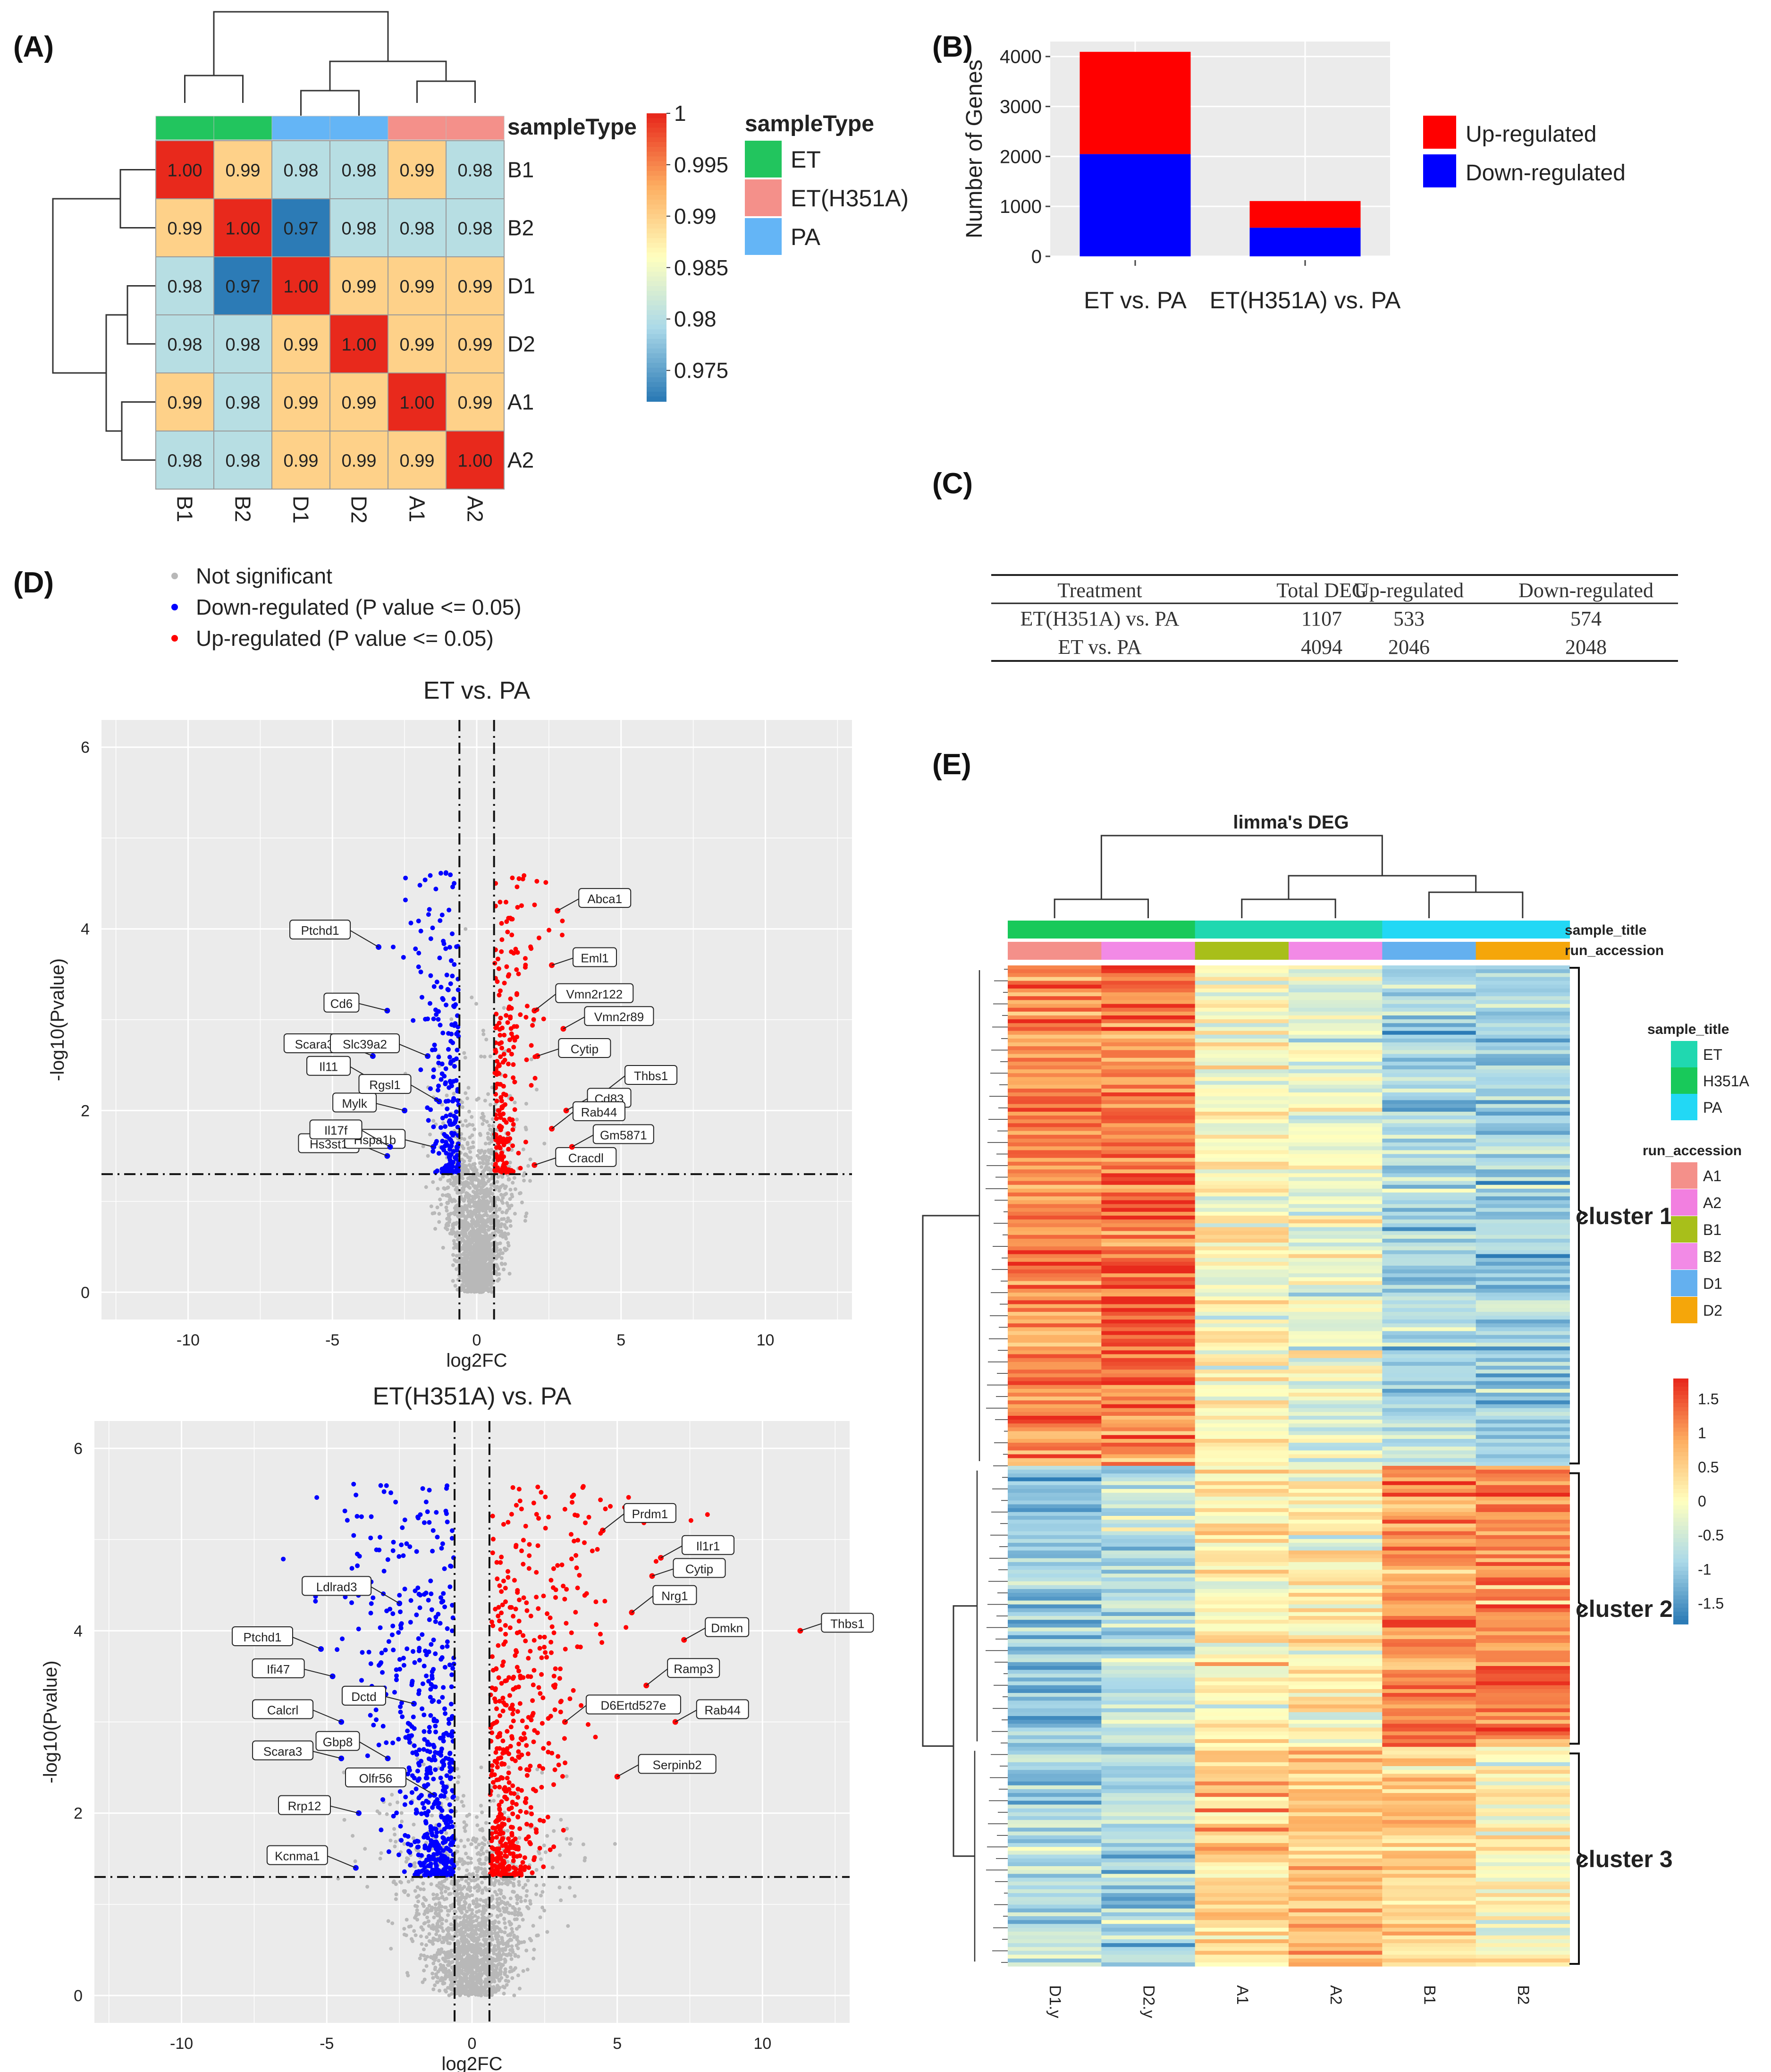 This screenshot has width=1771, height=2072. I want to click on annotation-cell, so click(243, 128).